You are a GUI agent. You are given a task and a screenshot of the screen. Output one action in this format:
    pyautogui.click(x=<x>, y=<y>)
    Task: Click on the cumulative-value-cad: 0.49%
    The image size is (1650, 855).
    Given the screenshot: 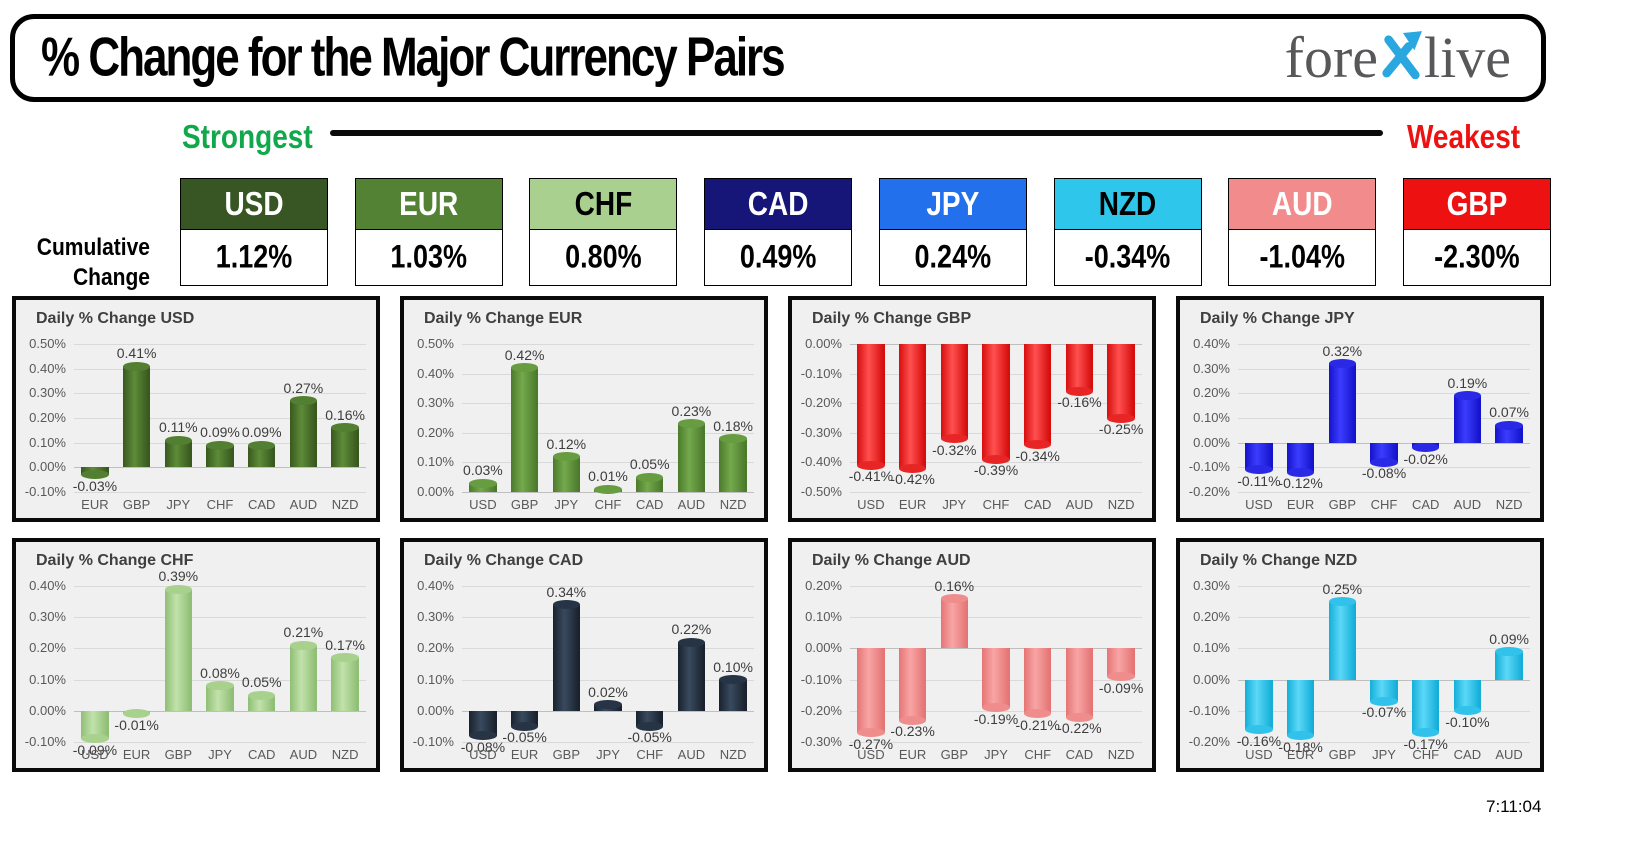 What is the action you would take?
    pyautogui.click(x=778, y=258)
    